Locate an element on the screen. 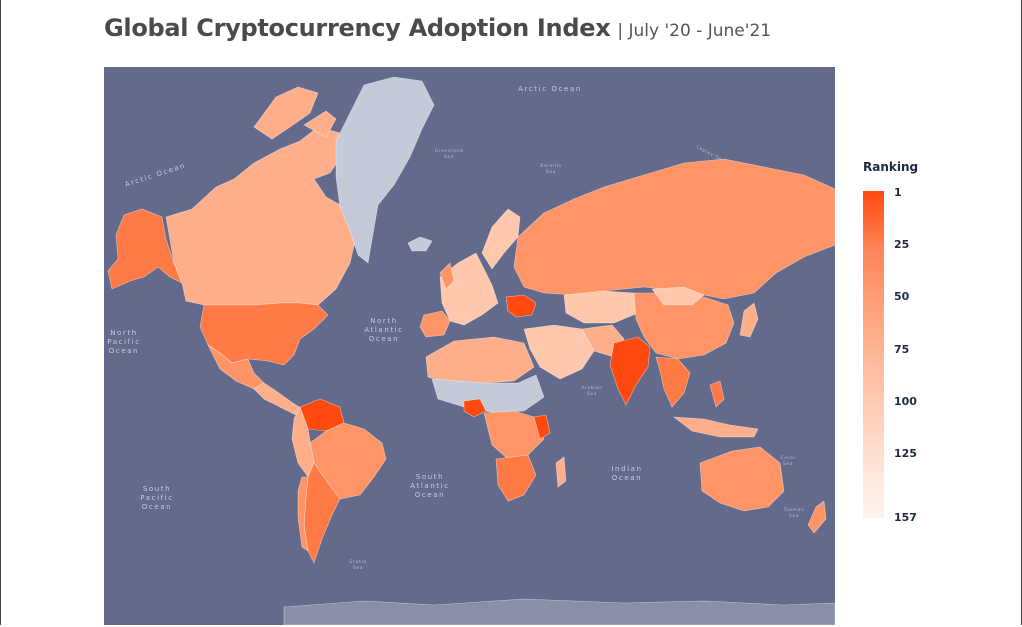 The width and height of the screenshot is (1022, 627). label-arctic-top: Arctic Ocean is located at coordinates (550, 89).